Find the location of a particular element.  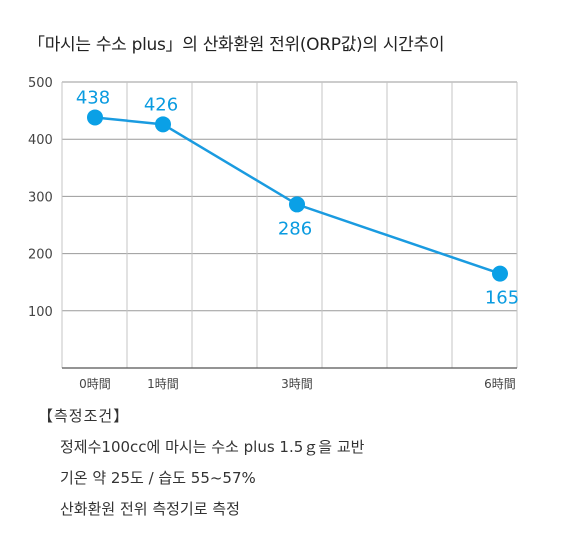

y-tick-label-500: 500 is located at coordinates (40, 83).